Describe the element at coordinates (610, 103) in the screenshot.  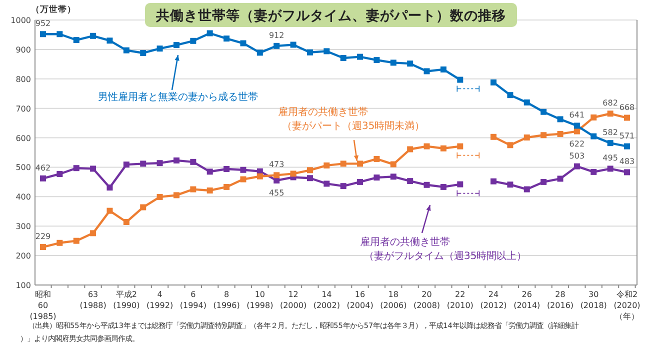
I see `data-label: 682` at that location.